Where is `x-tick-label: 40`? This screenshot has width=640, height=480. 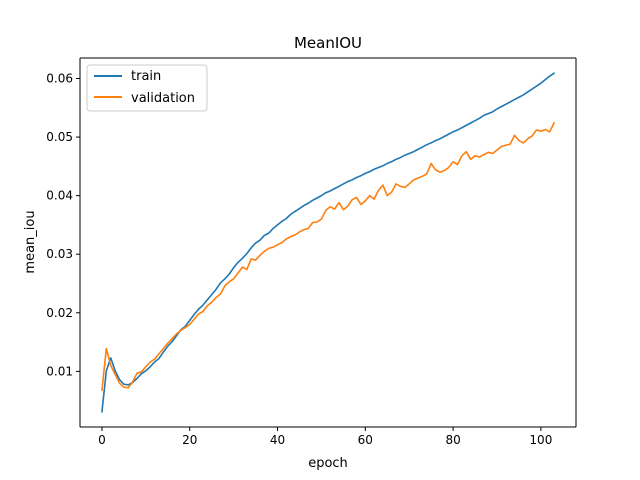
x-tick-label: 40 is located at coordinates (277, 440).